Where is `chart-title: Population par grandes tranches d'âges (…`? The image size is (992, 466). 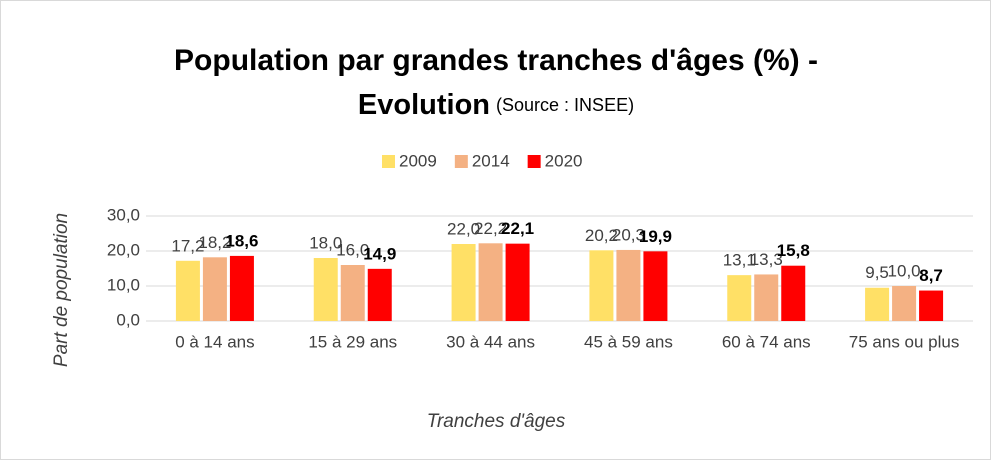
chart-title: Population par grandes tranches d'âges (… is located at coordinates (496, 60).